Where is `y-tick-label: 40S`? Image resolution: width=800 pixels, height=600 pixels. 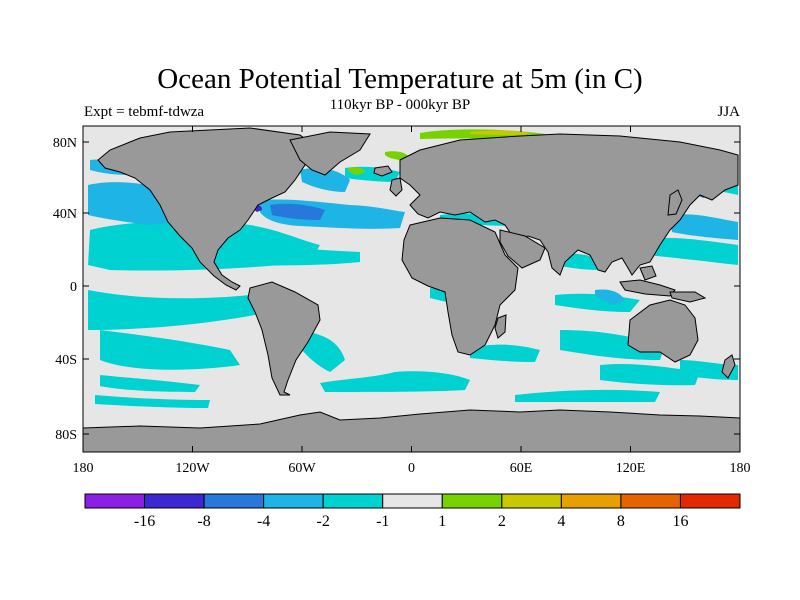 y-tick-label: 40S is located at coordinates (66, 360).